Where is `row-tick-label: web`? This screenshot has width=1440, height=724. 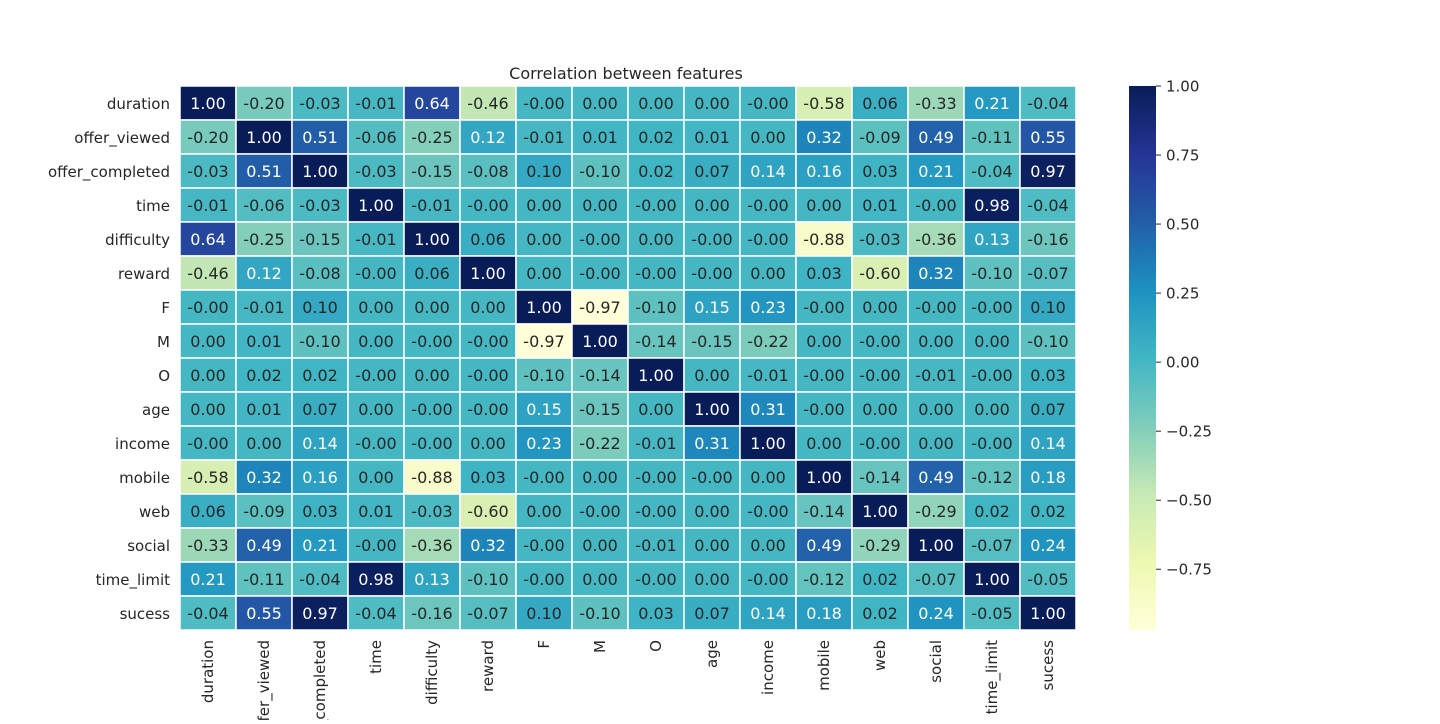 row-tick-label: web is located at coordinates (154, 512).